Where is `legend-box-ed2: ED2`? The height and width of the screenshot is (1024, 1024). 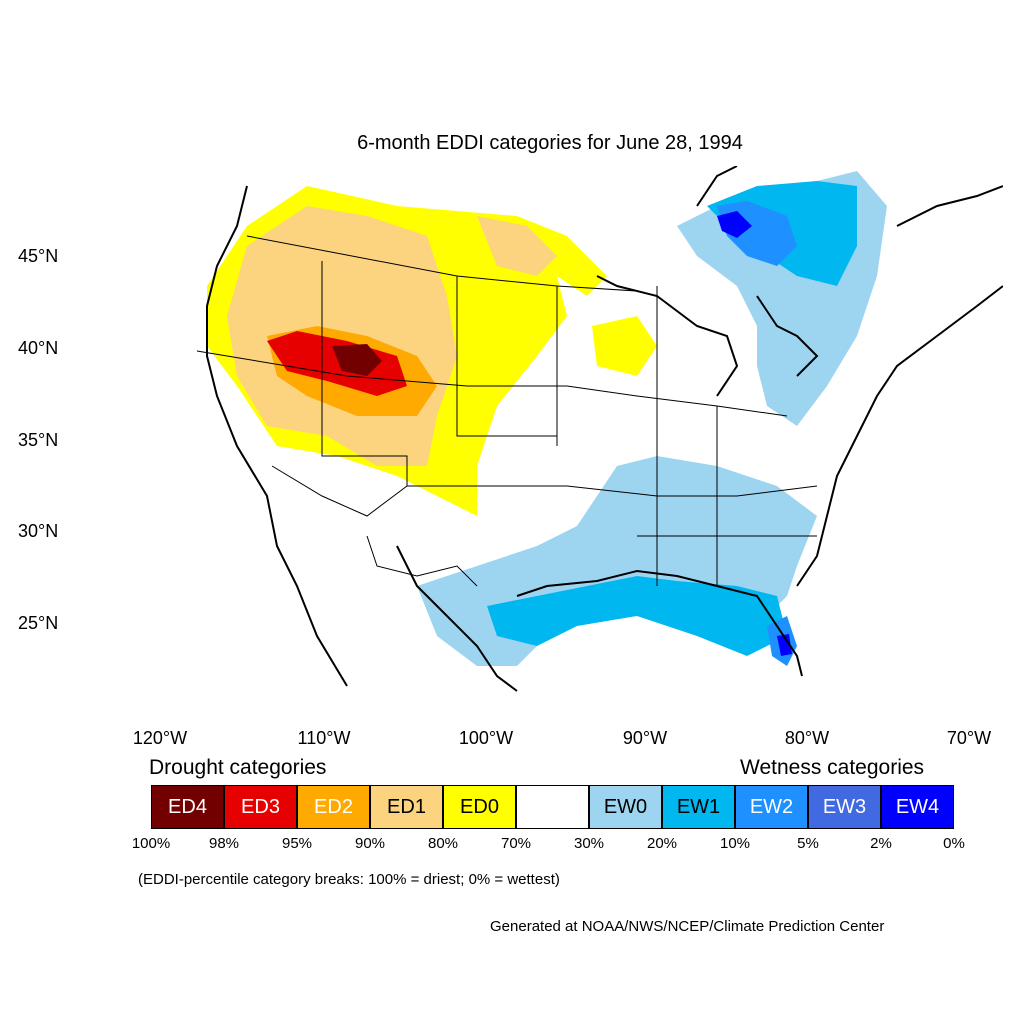
legend-box-ed2: ED2 is located at coordinates (333, 807).